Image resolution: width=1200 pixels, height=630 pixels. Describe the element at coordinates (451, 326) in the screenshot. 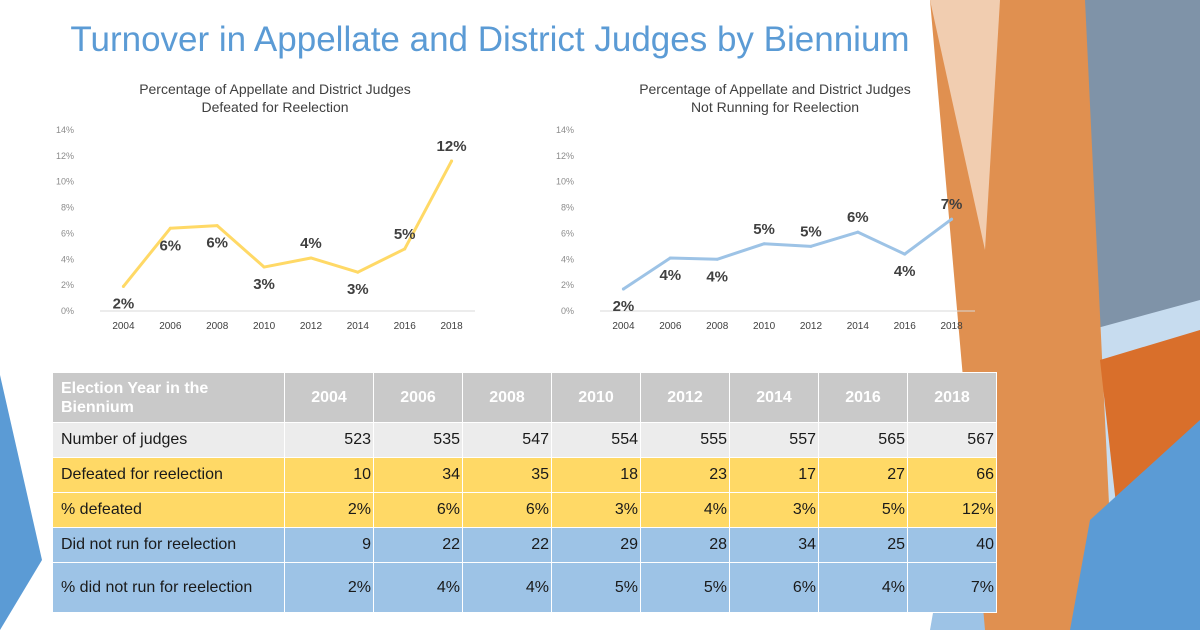

I see `defeated-x-tick-label: 2018` at that location.